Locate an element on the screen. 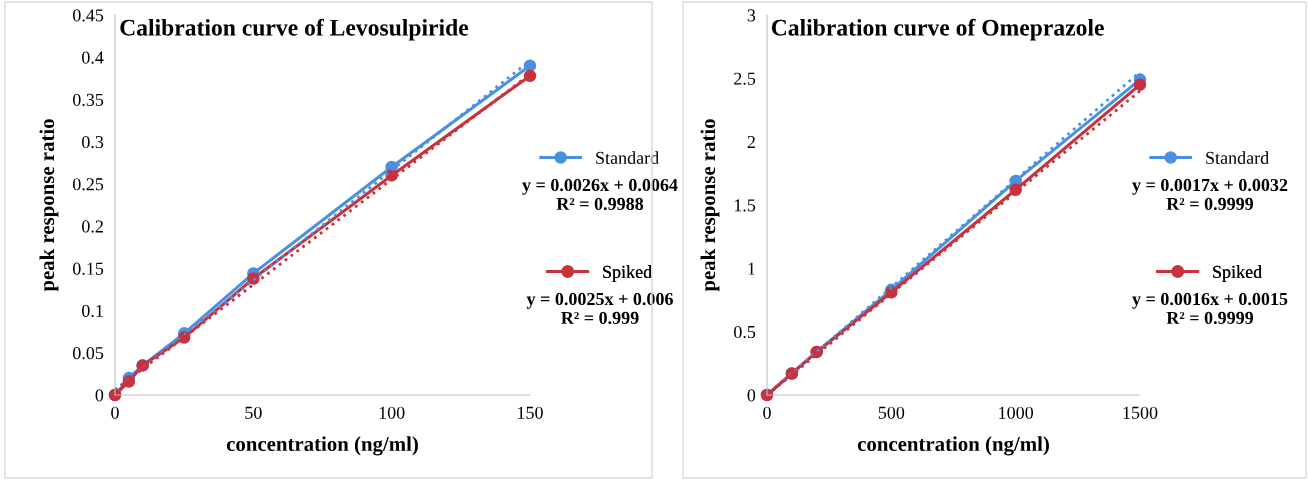 This screenshot has height=489, width=1308. annotation: y = 0.0026x + 0.0064 R² = 0.9988 is located at coordinates (600, 194).